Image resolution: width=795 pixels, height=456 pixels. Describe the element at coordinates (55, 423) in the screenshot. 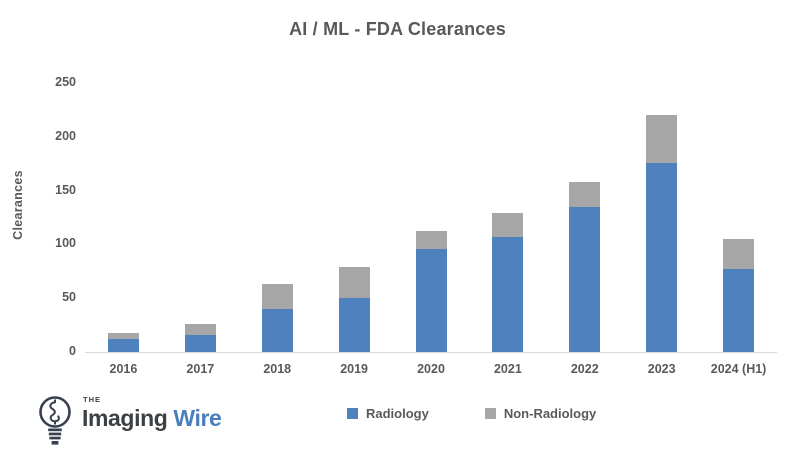

I see `lightbulb-icon` at that location.